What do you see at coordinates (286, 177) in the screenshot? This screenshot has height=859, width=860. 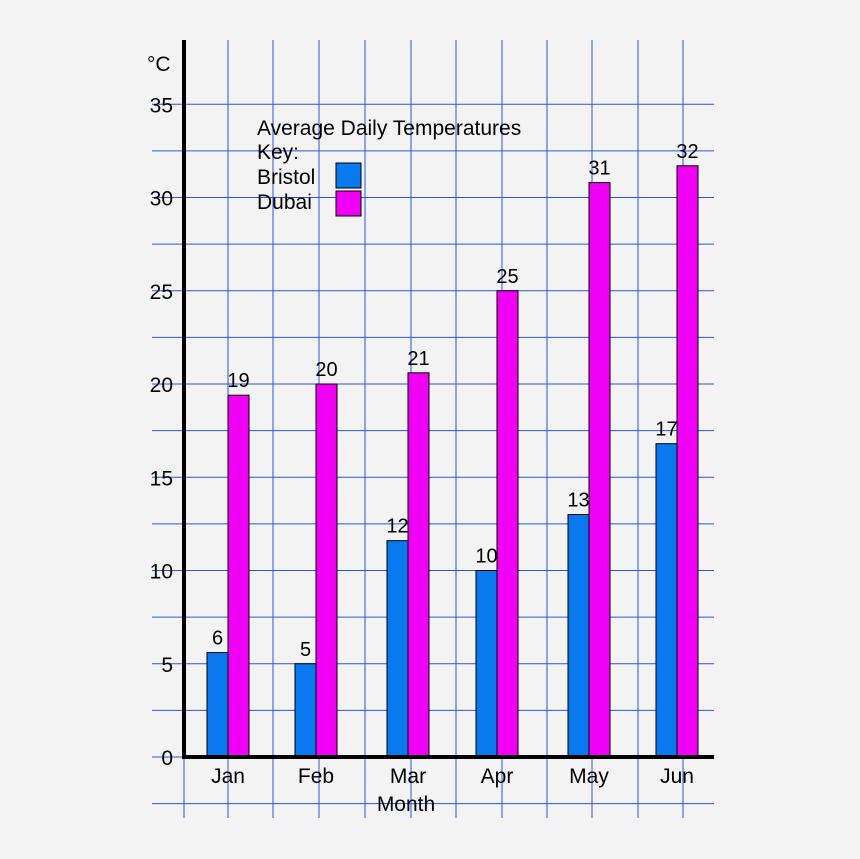 I see `legend-label-bristol: Bristol` at bounding box center [286, 177].